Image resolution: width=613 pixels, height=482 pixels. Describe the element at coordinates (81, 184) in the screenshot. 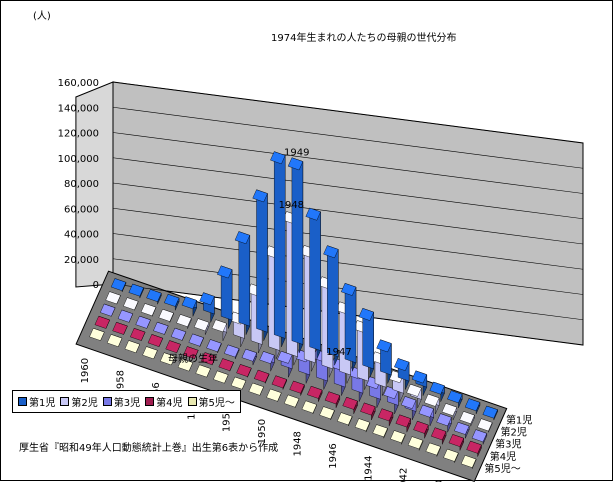

I see `y-tick-label: 80,000` at that location.